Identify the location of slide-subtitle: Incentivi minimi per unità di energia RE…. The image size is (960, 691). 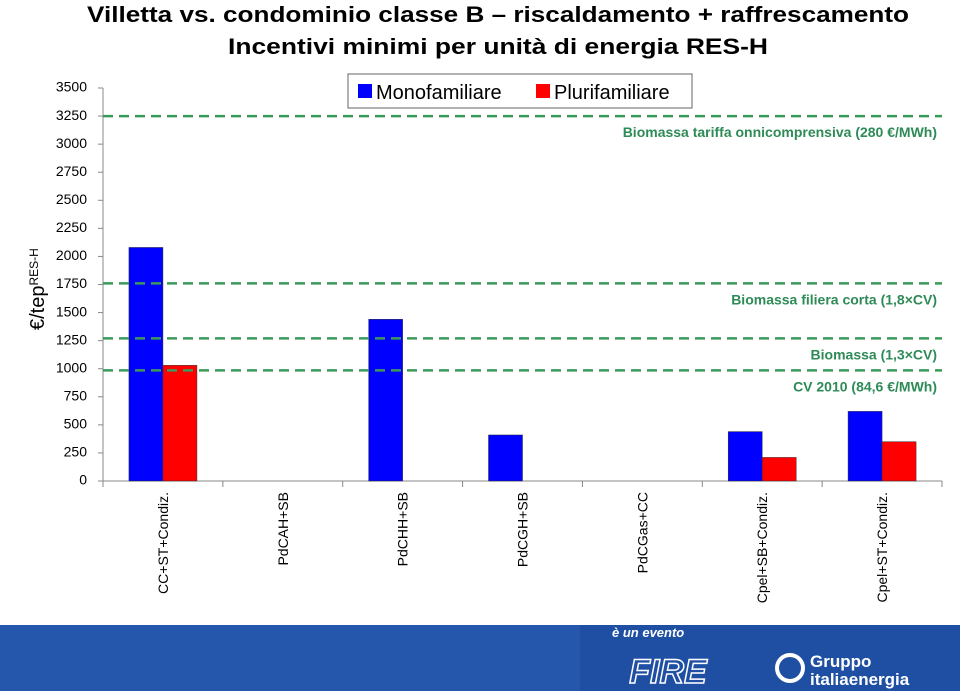
(498, 46).